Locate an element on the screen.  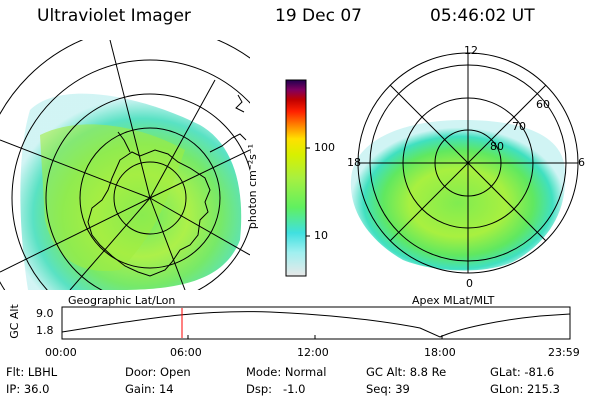
mode-info: Mode: Normal is located at coordinates (286, 372).